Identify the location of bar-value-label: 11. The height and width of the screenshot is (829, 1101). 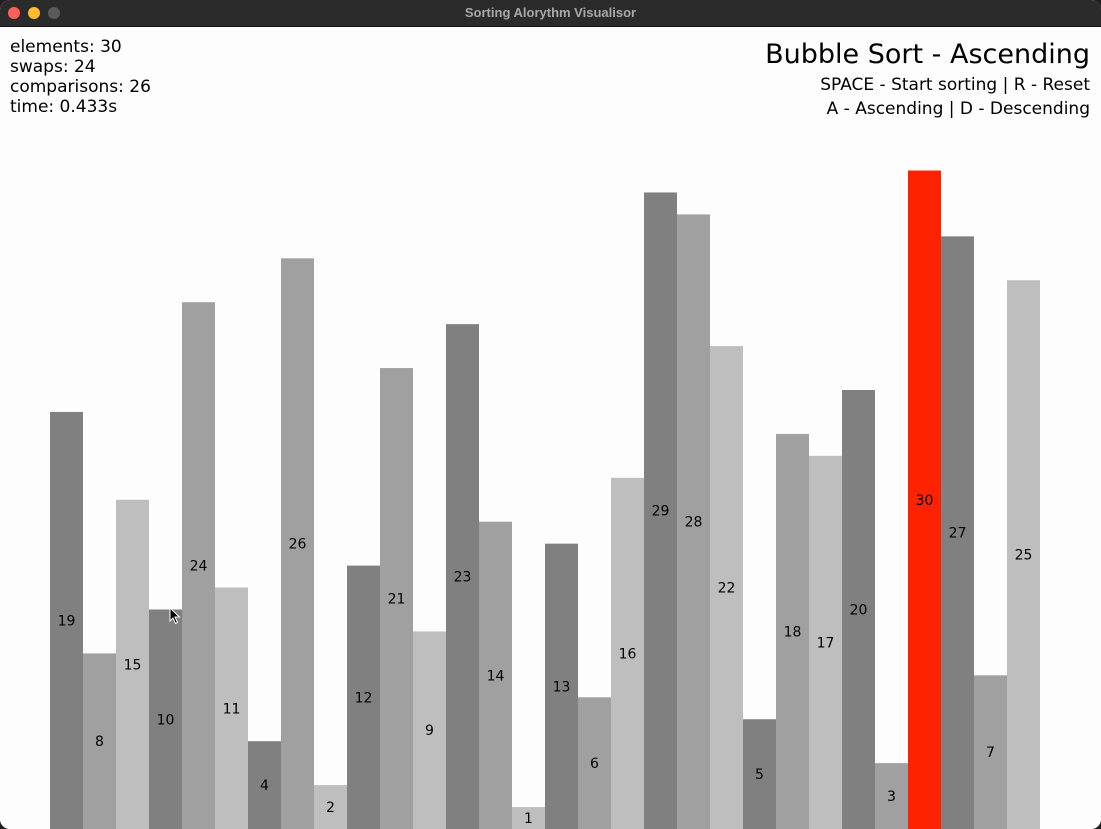
(232, 709).